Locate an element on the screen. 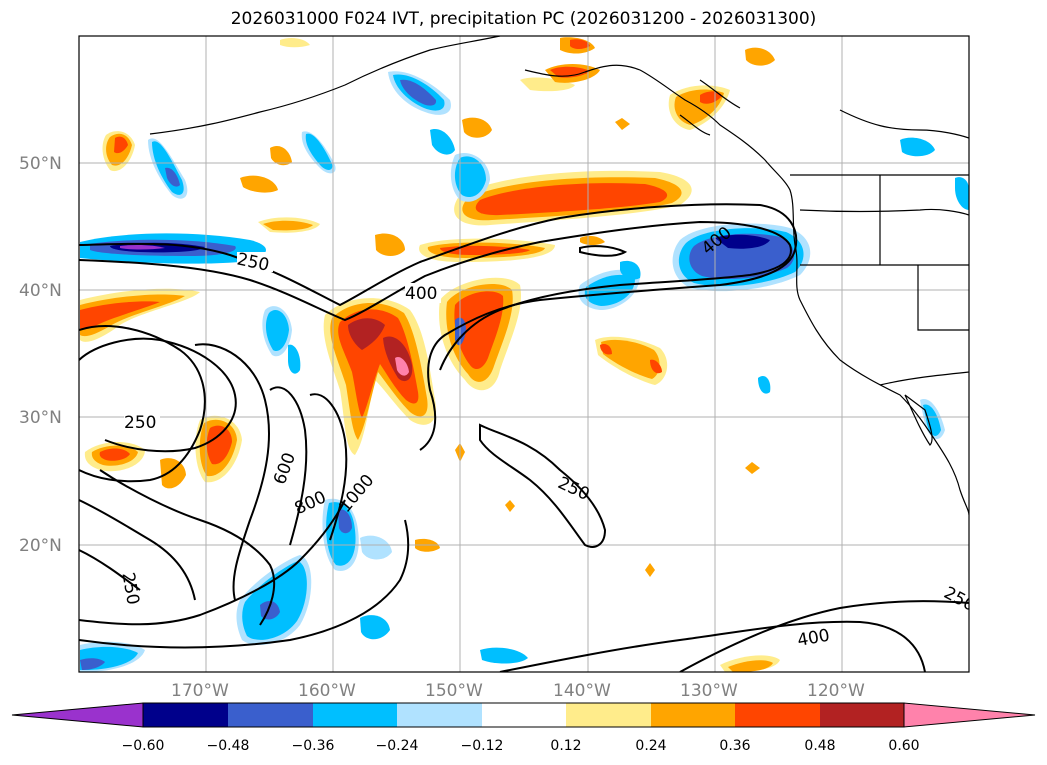 The height and width of the screenshot is (765, 1047). longitude-labels: 170°W 160°W 150°W 140°W 130°W 120°W is located at coordinates (518, 691).